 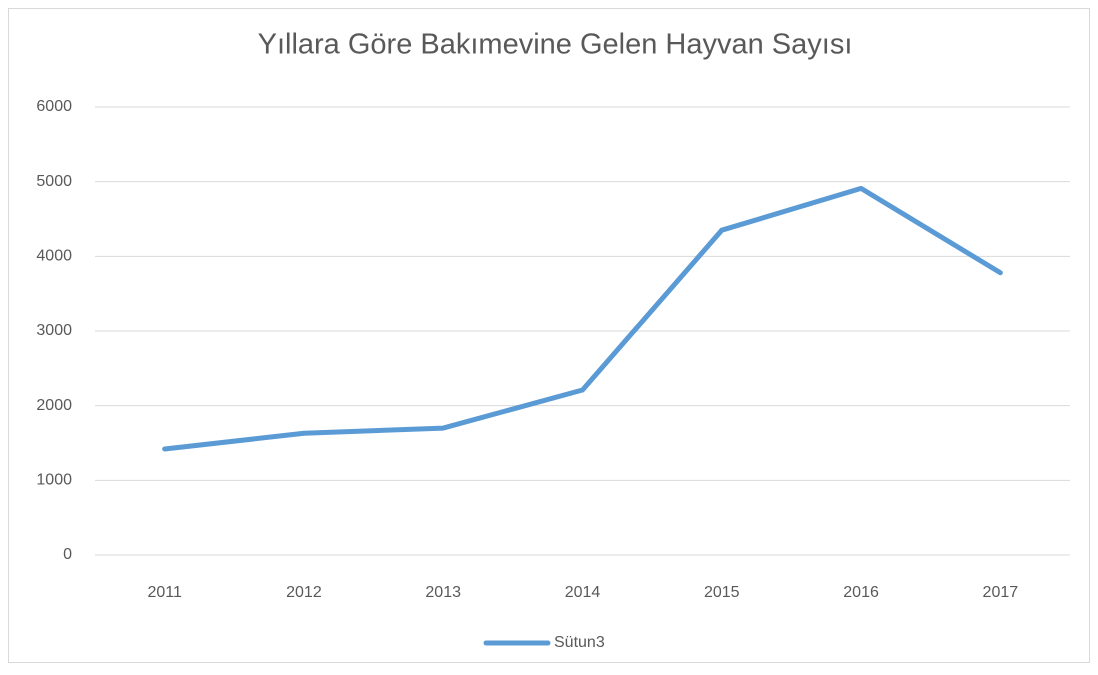 What do you see at coordinates (54, 106) in the screenshot?
I see `y-tick-label: 6000` at bounding box center [54, 106].